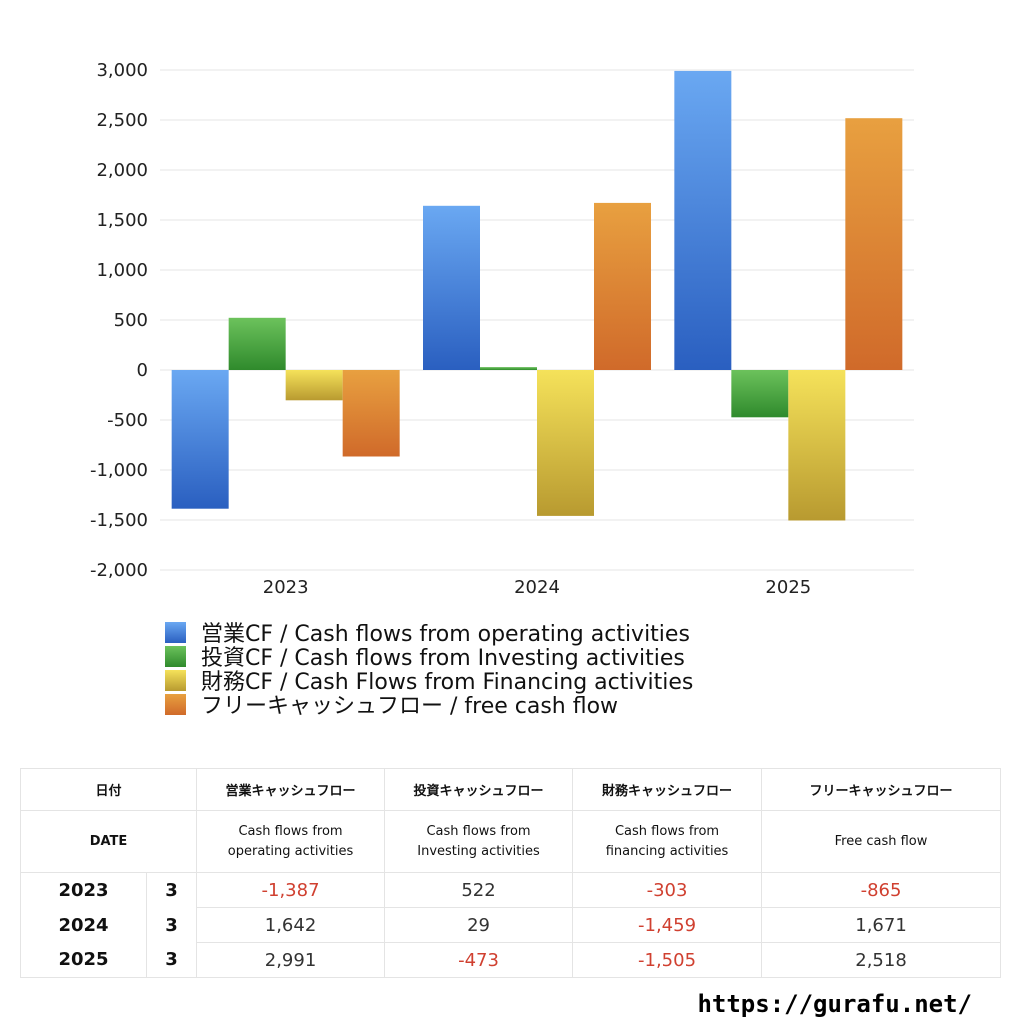 The height and width of the screenshot is (1024, 1024). Describe the element at coordinates (142, 370) in the screenshot. I see `y-tick-label: 0` at that location.